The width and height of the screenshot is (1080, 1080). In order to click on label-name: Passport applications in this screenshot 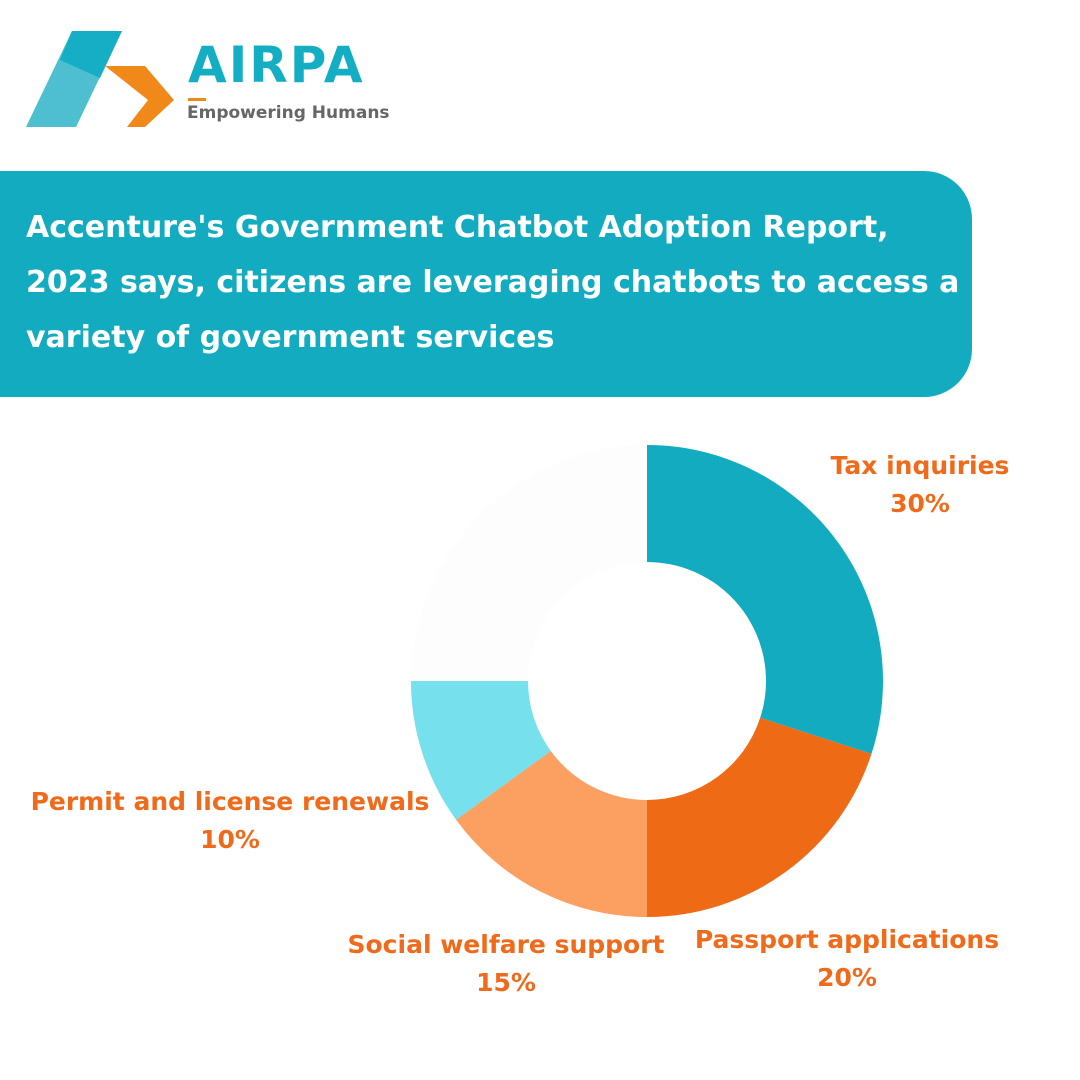, I will do `click(847, 939)`.